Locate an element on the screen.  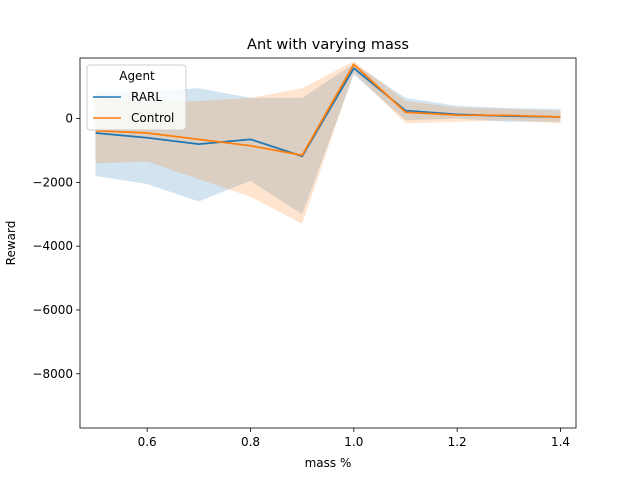
y-tick-label: −4000 is located at coordinates (52, 246).